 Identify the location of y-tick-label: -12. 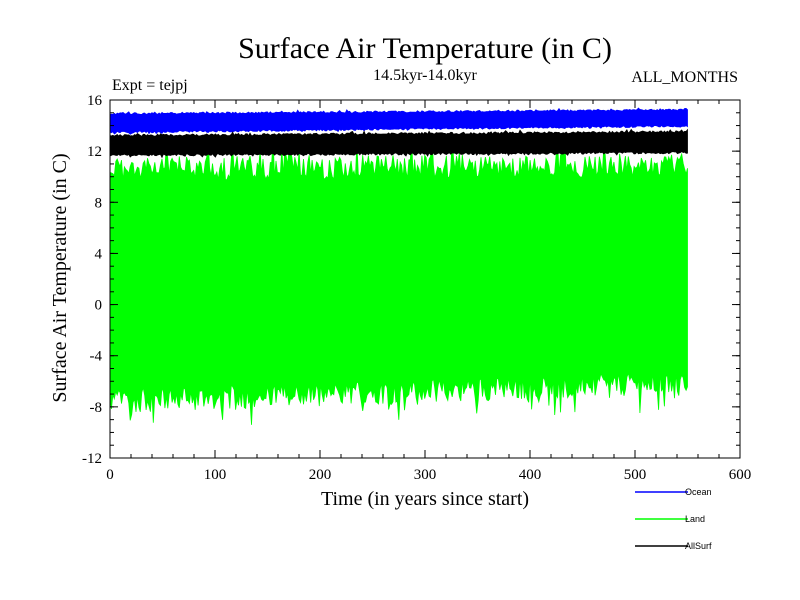
(92, 459).